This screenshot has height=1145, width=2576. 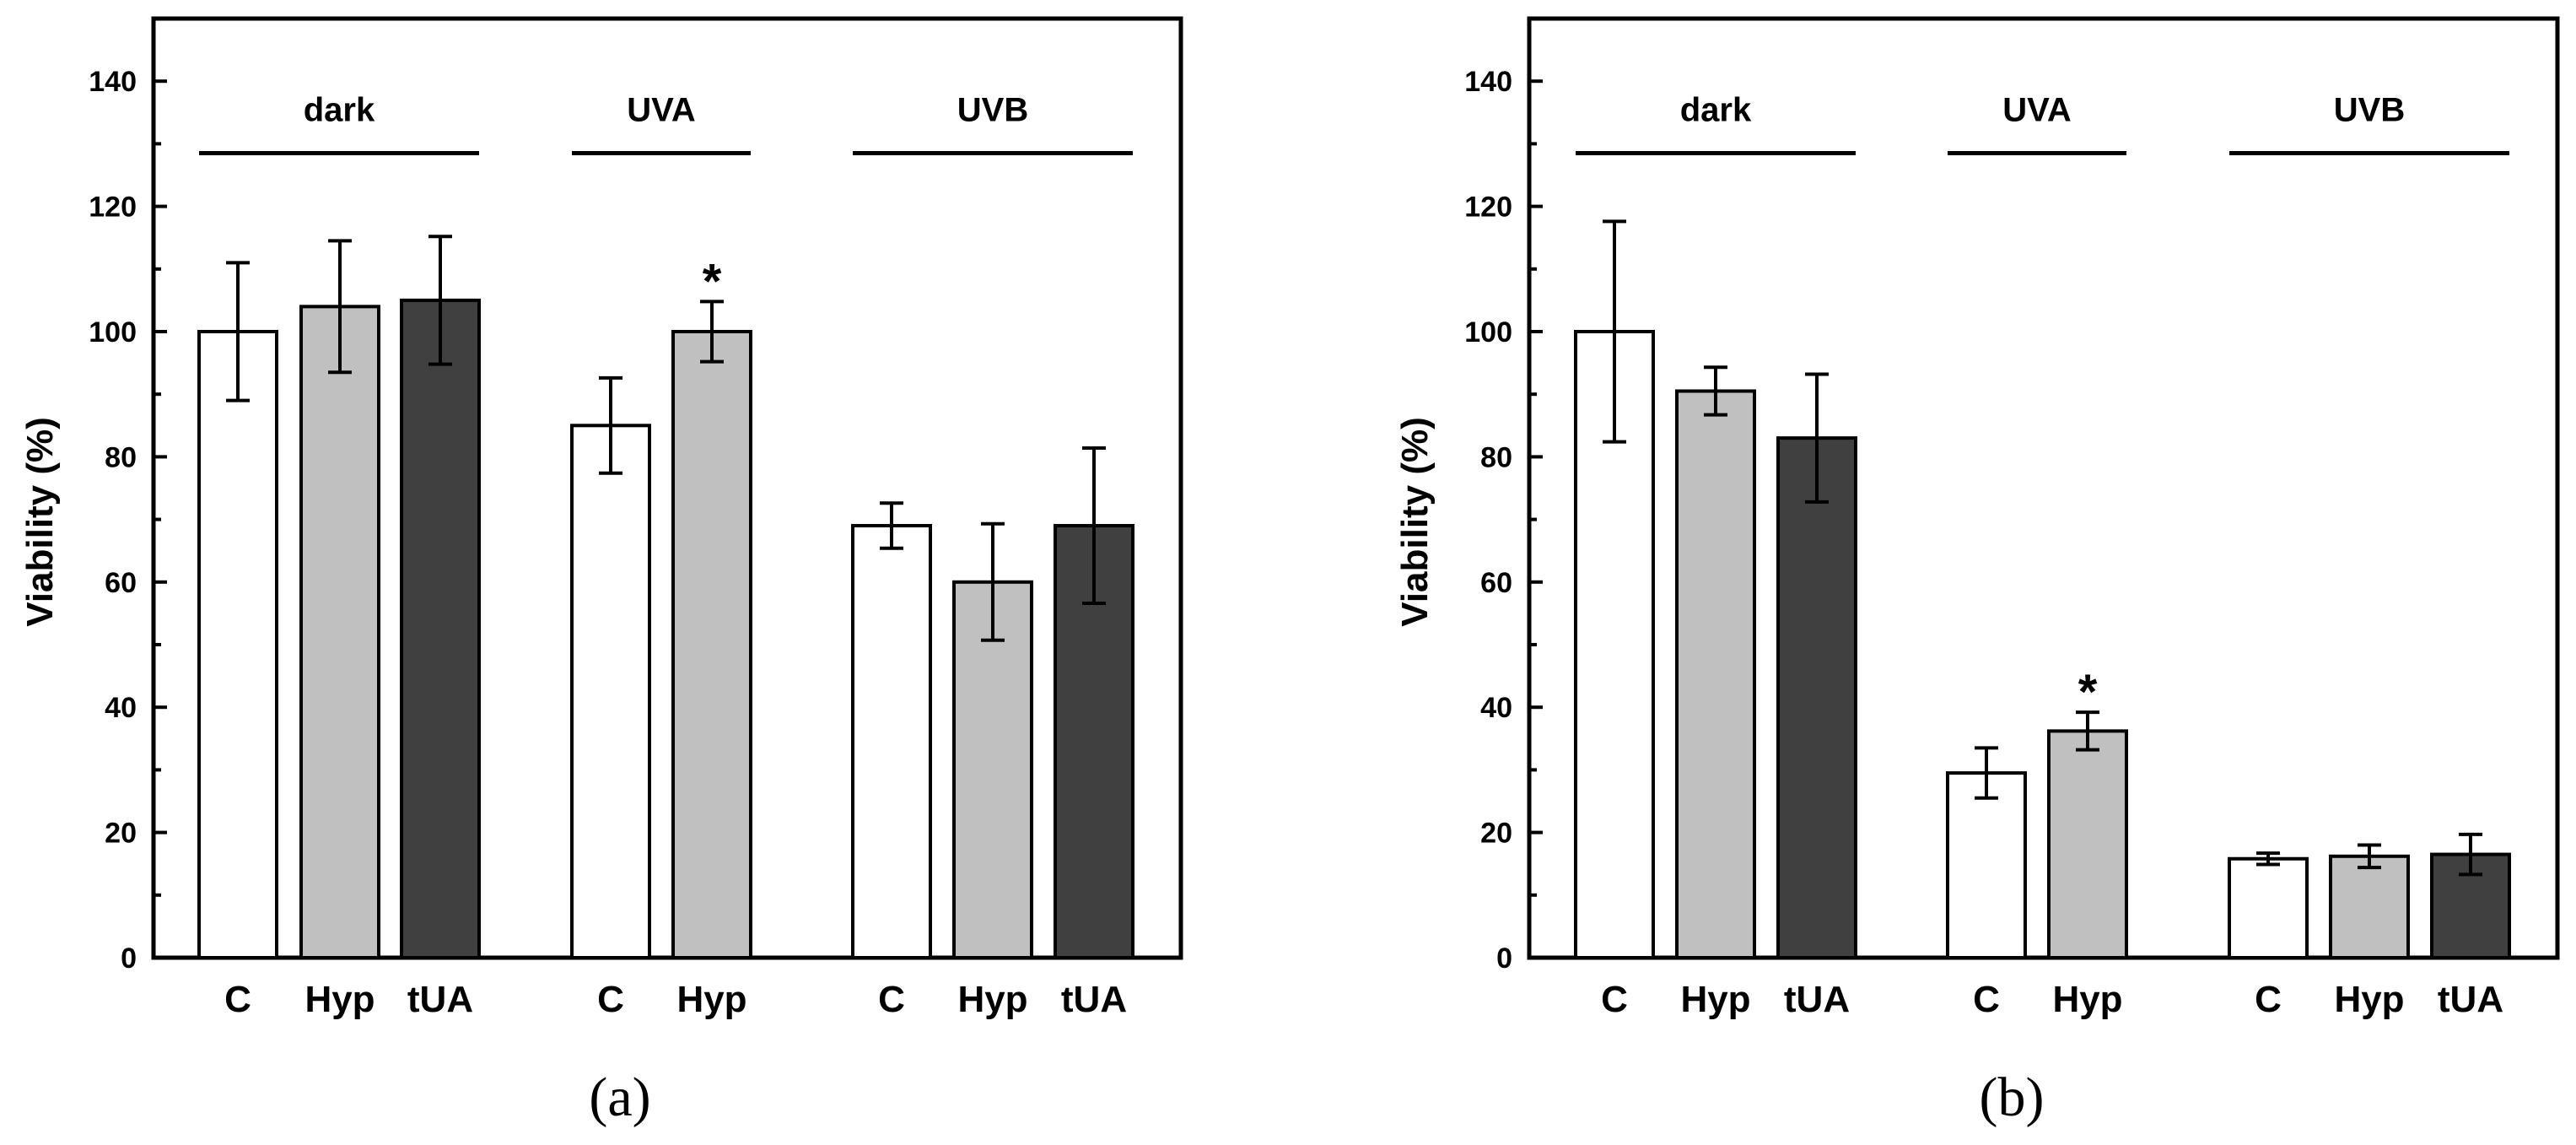 What do you see at coordinates (619, 1097) in the screenshot?
I see `panel-label: (a)` at bounding box center [619, 1097].